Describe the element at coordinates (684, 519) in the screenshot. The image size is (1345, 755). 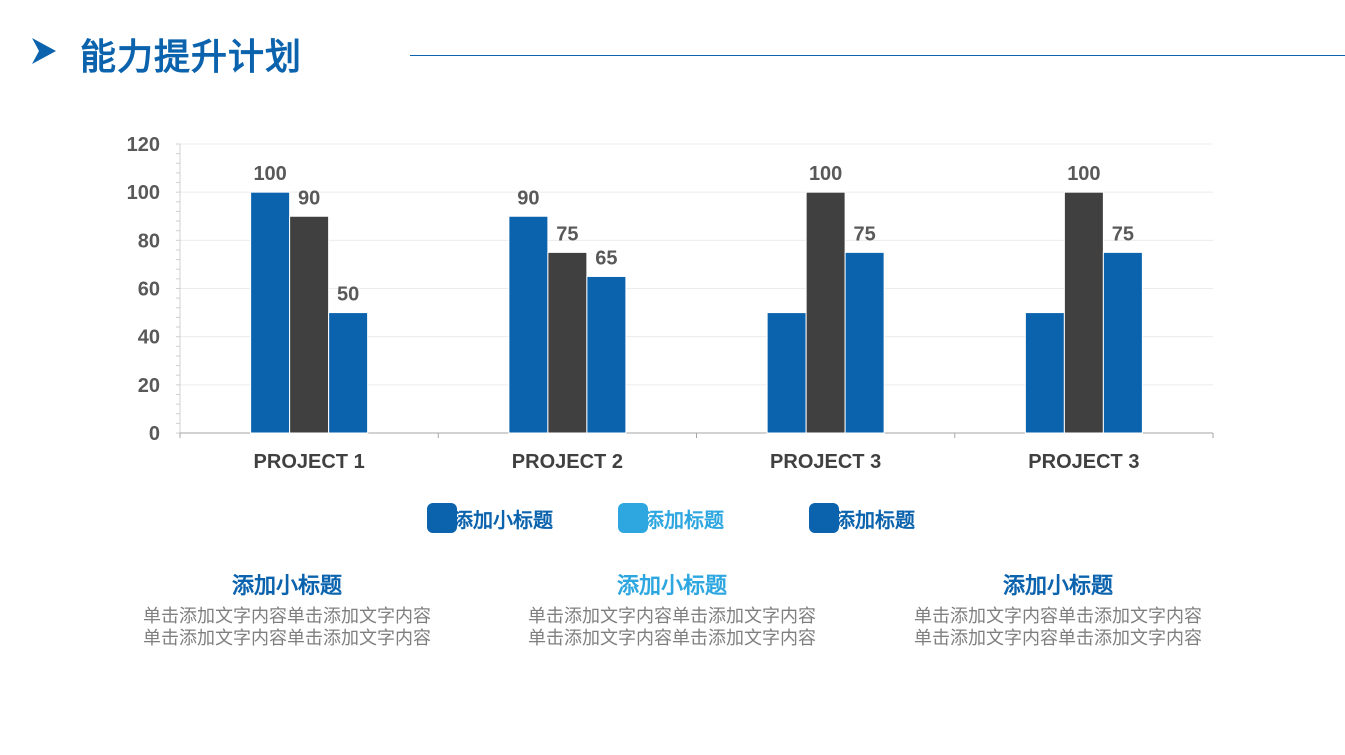
I see `legend-label-2: 添加标题` at that location.